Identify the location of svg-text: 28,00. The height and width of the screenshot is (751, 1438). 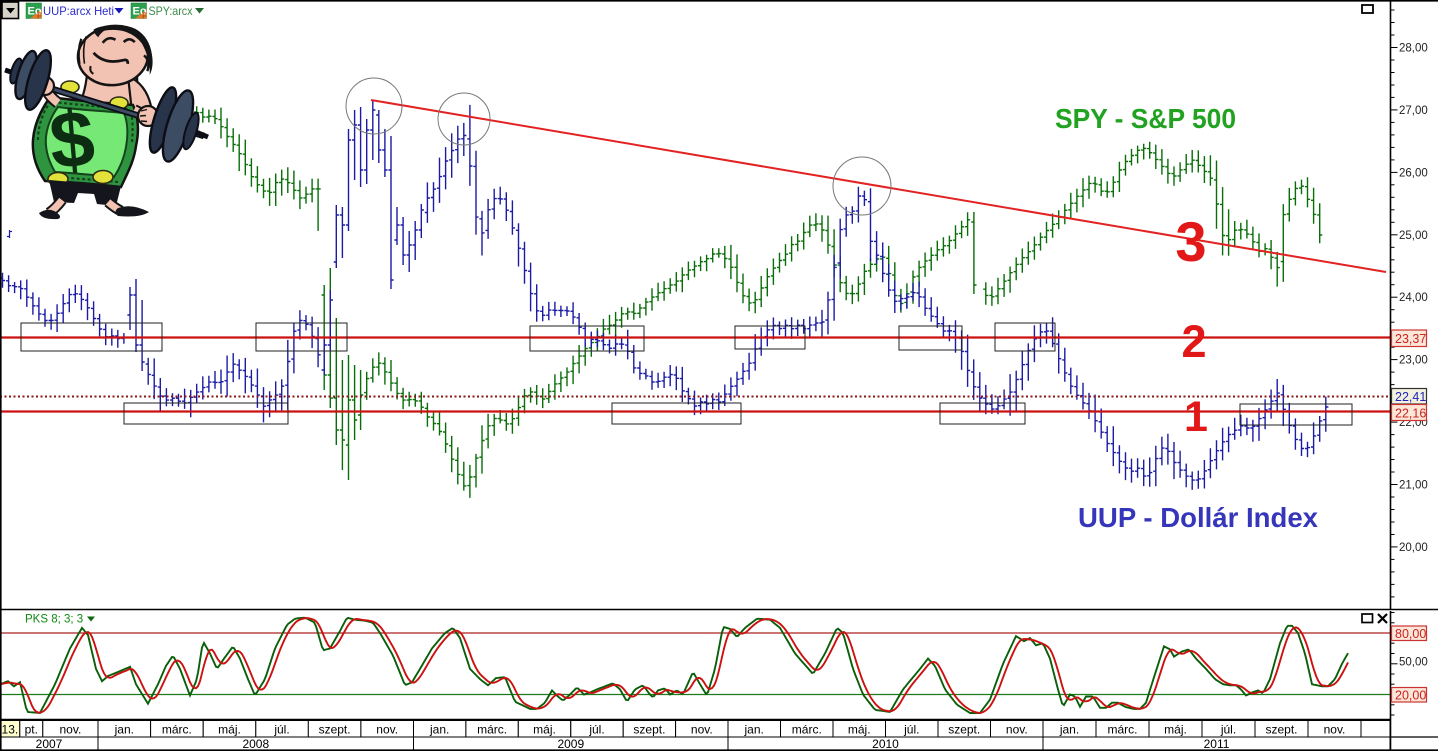
(1413, 49).